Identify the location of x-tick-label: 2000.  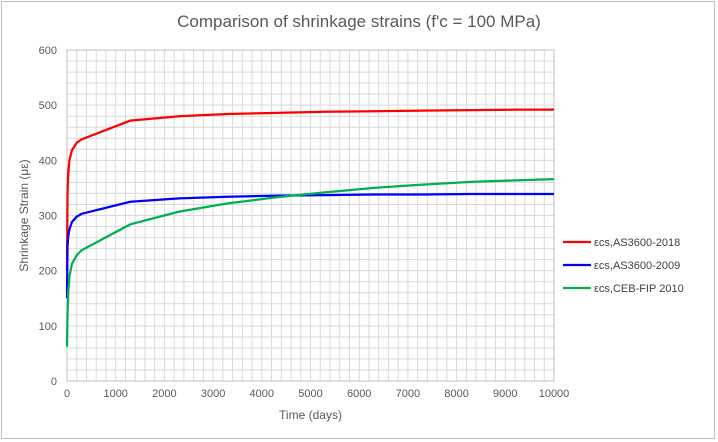
(164, 394).